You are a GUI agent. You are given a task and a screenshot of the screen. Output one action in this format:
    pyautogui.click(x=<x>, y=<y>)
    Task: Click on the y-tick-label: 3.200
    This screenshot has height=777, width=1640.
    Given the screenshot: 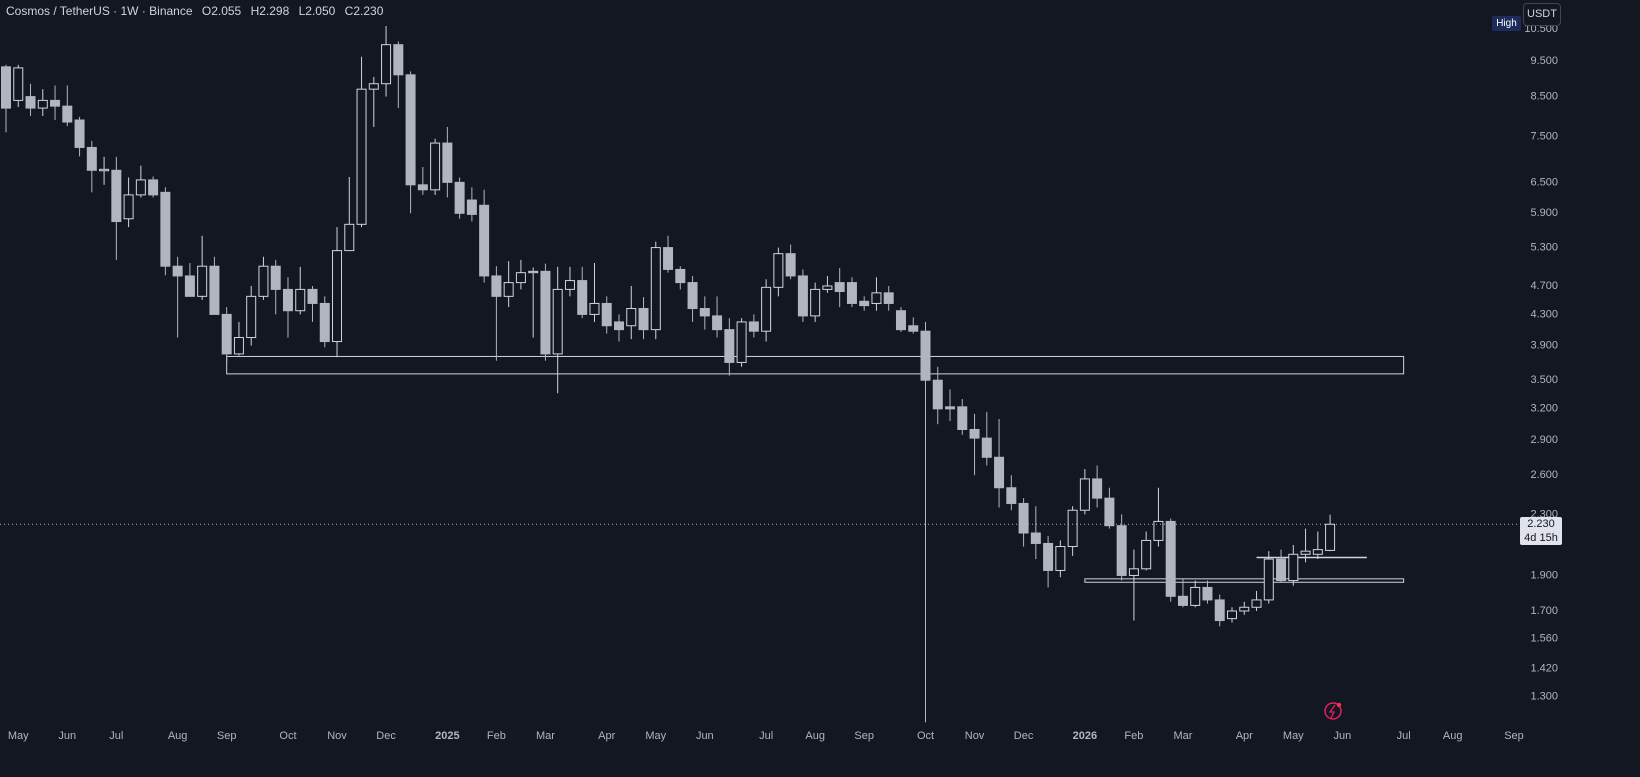 What is the action you would take?
    pyautogui.click(x=1544, y=409)
    